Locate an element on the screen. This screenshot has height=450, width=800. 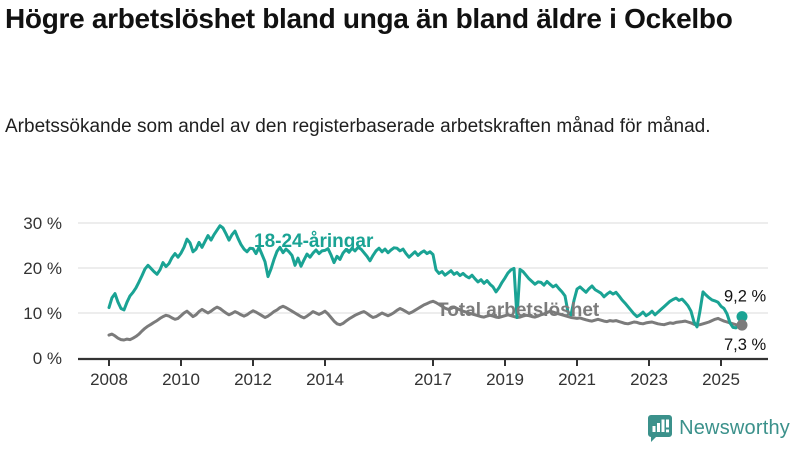
y-axis-labels: 30 % 20 % 10 % 0 % is located at coordinates (42, 291).